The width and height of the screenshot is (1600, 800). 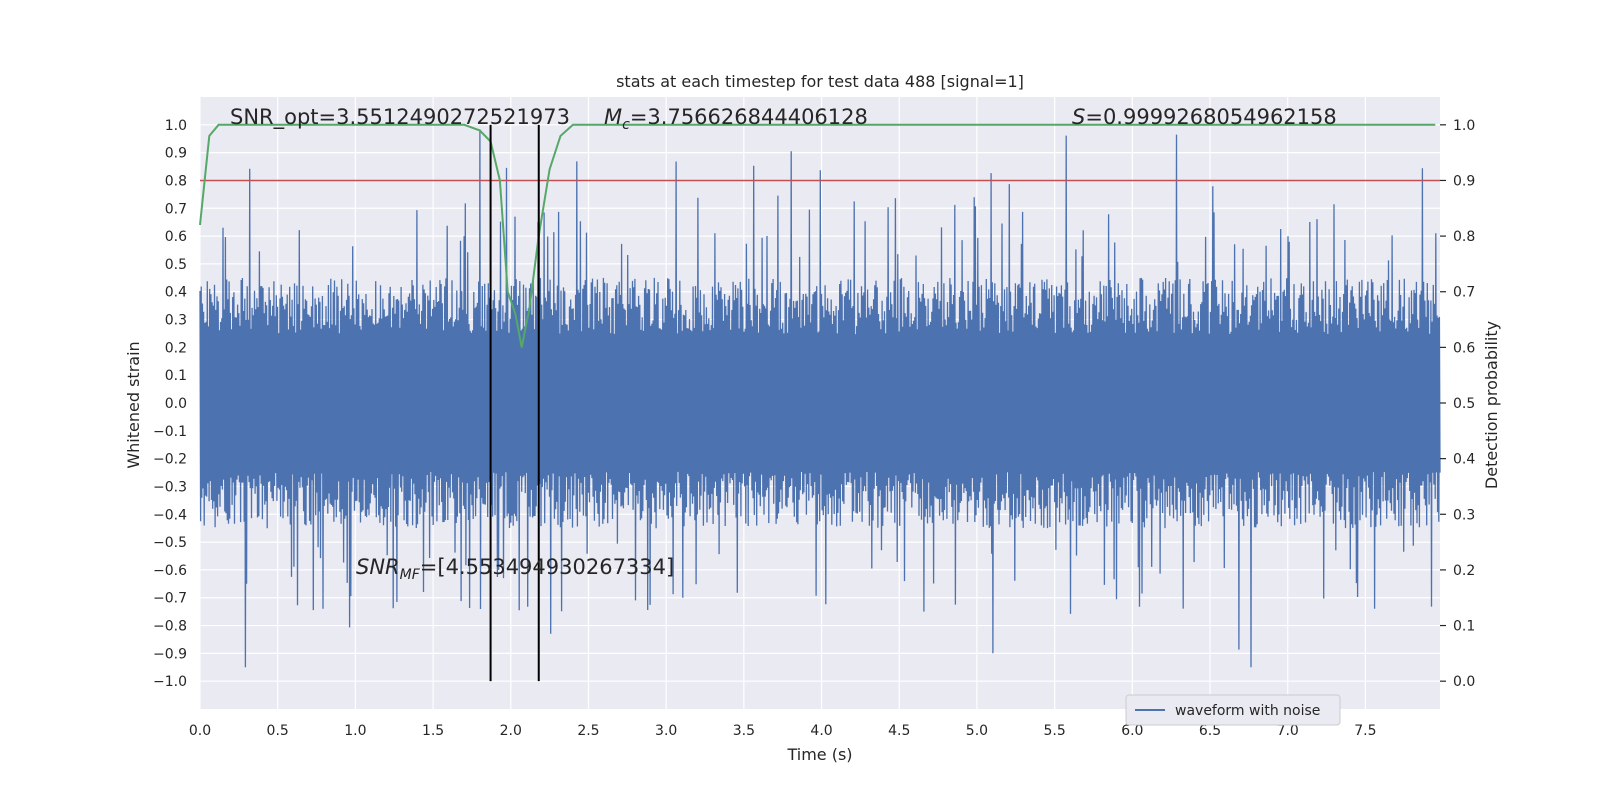 I want to click on x-tick-label: 7.0, so click(x=1288, y=731).